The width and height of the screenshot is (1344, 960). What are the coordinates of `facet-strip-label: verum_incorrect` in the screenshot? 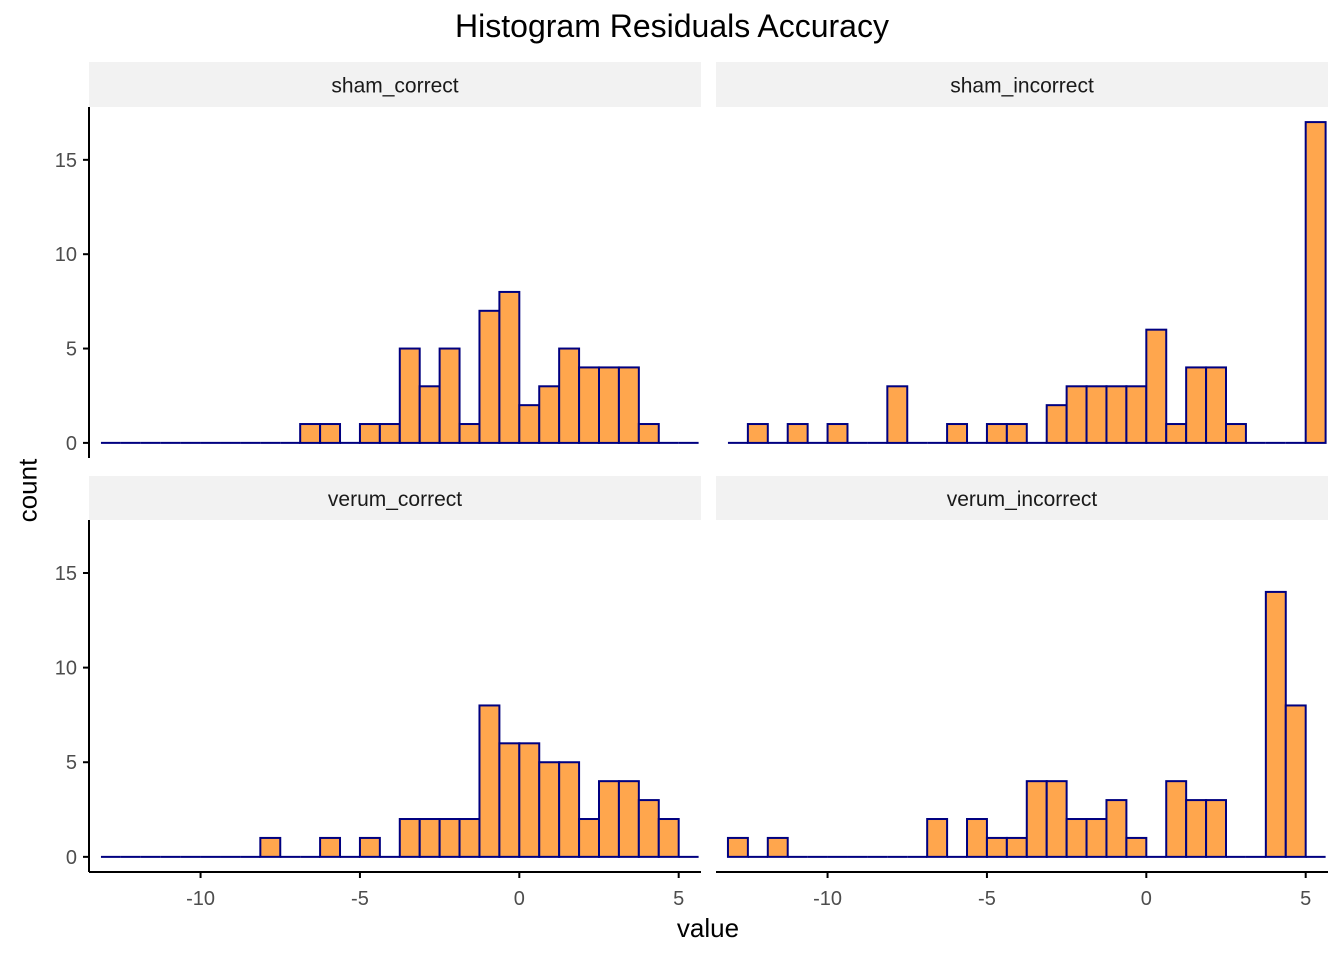 It's located at (1022, 499).